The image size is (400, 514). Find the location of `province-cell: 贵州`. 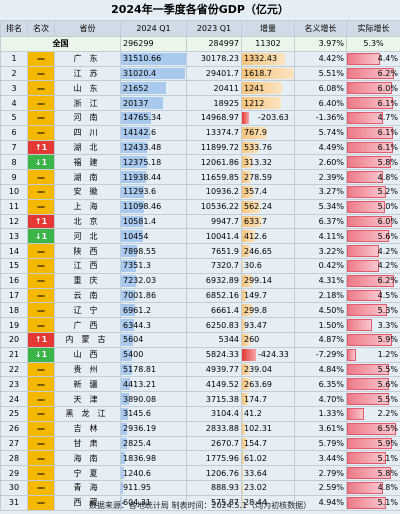

province-cell: 贵州 is located at coordinates (87, 369).